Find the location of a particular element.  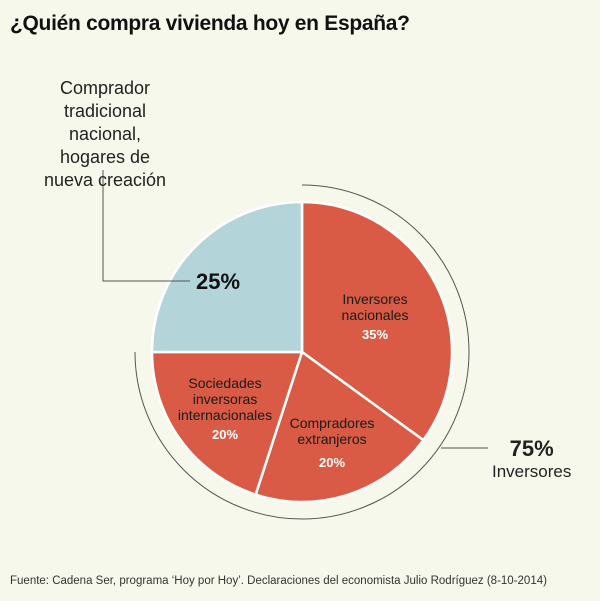

chart-title: ¿Quién compra vivienda hoy en España? is located at coordinates (210, 23).